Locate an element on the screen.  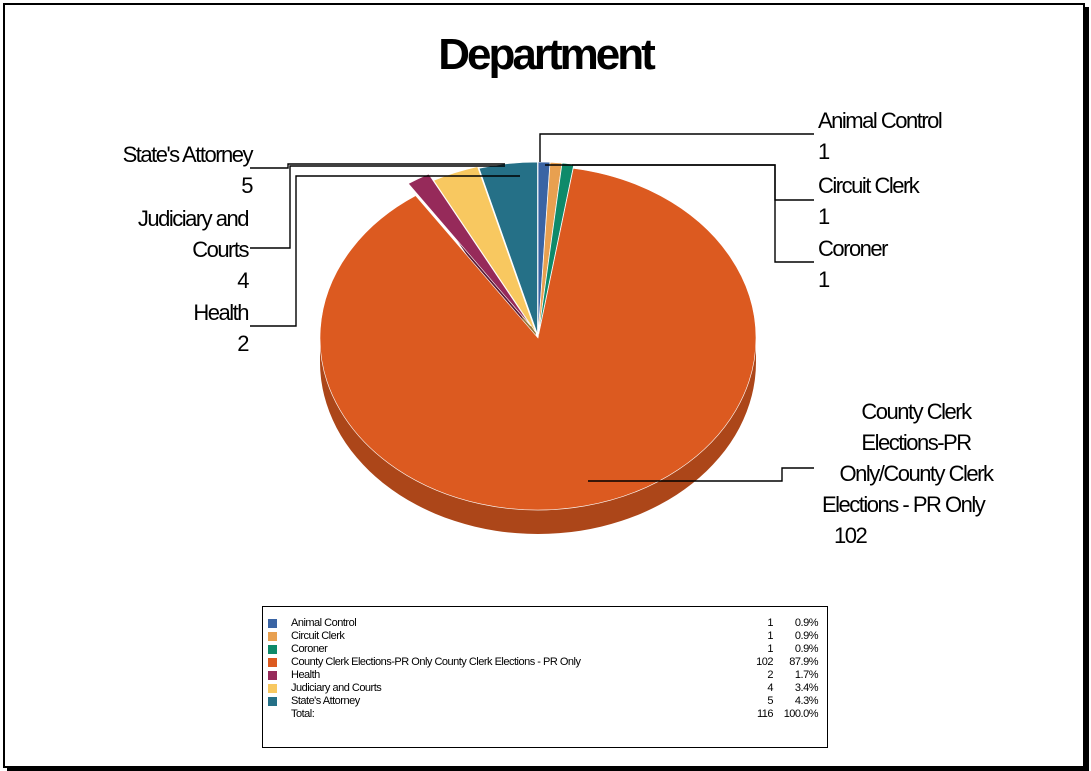
slice-label: Coroner is located at coordinates (853, 248).